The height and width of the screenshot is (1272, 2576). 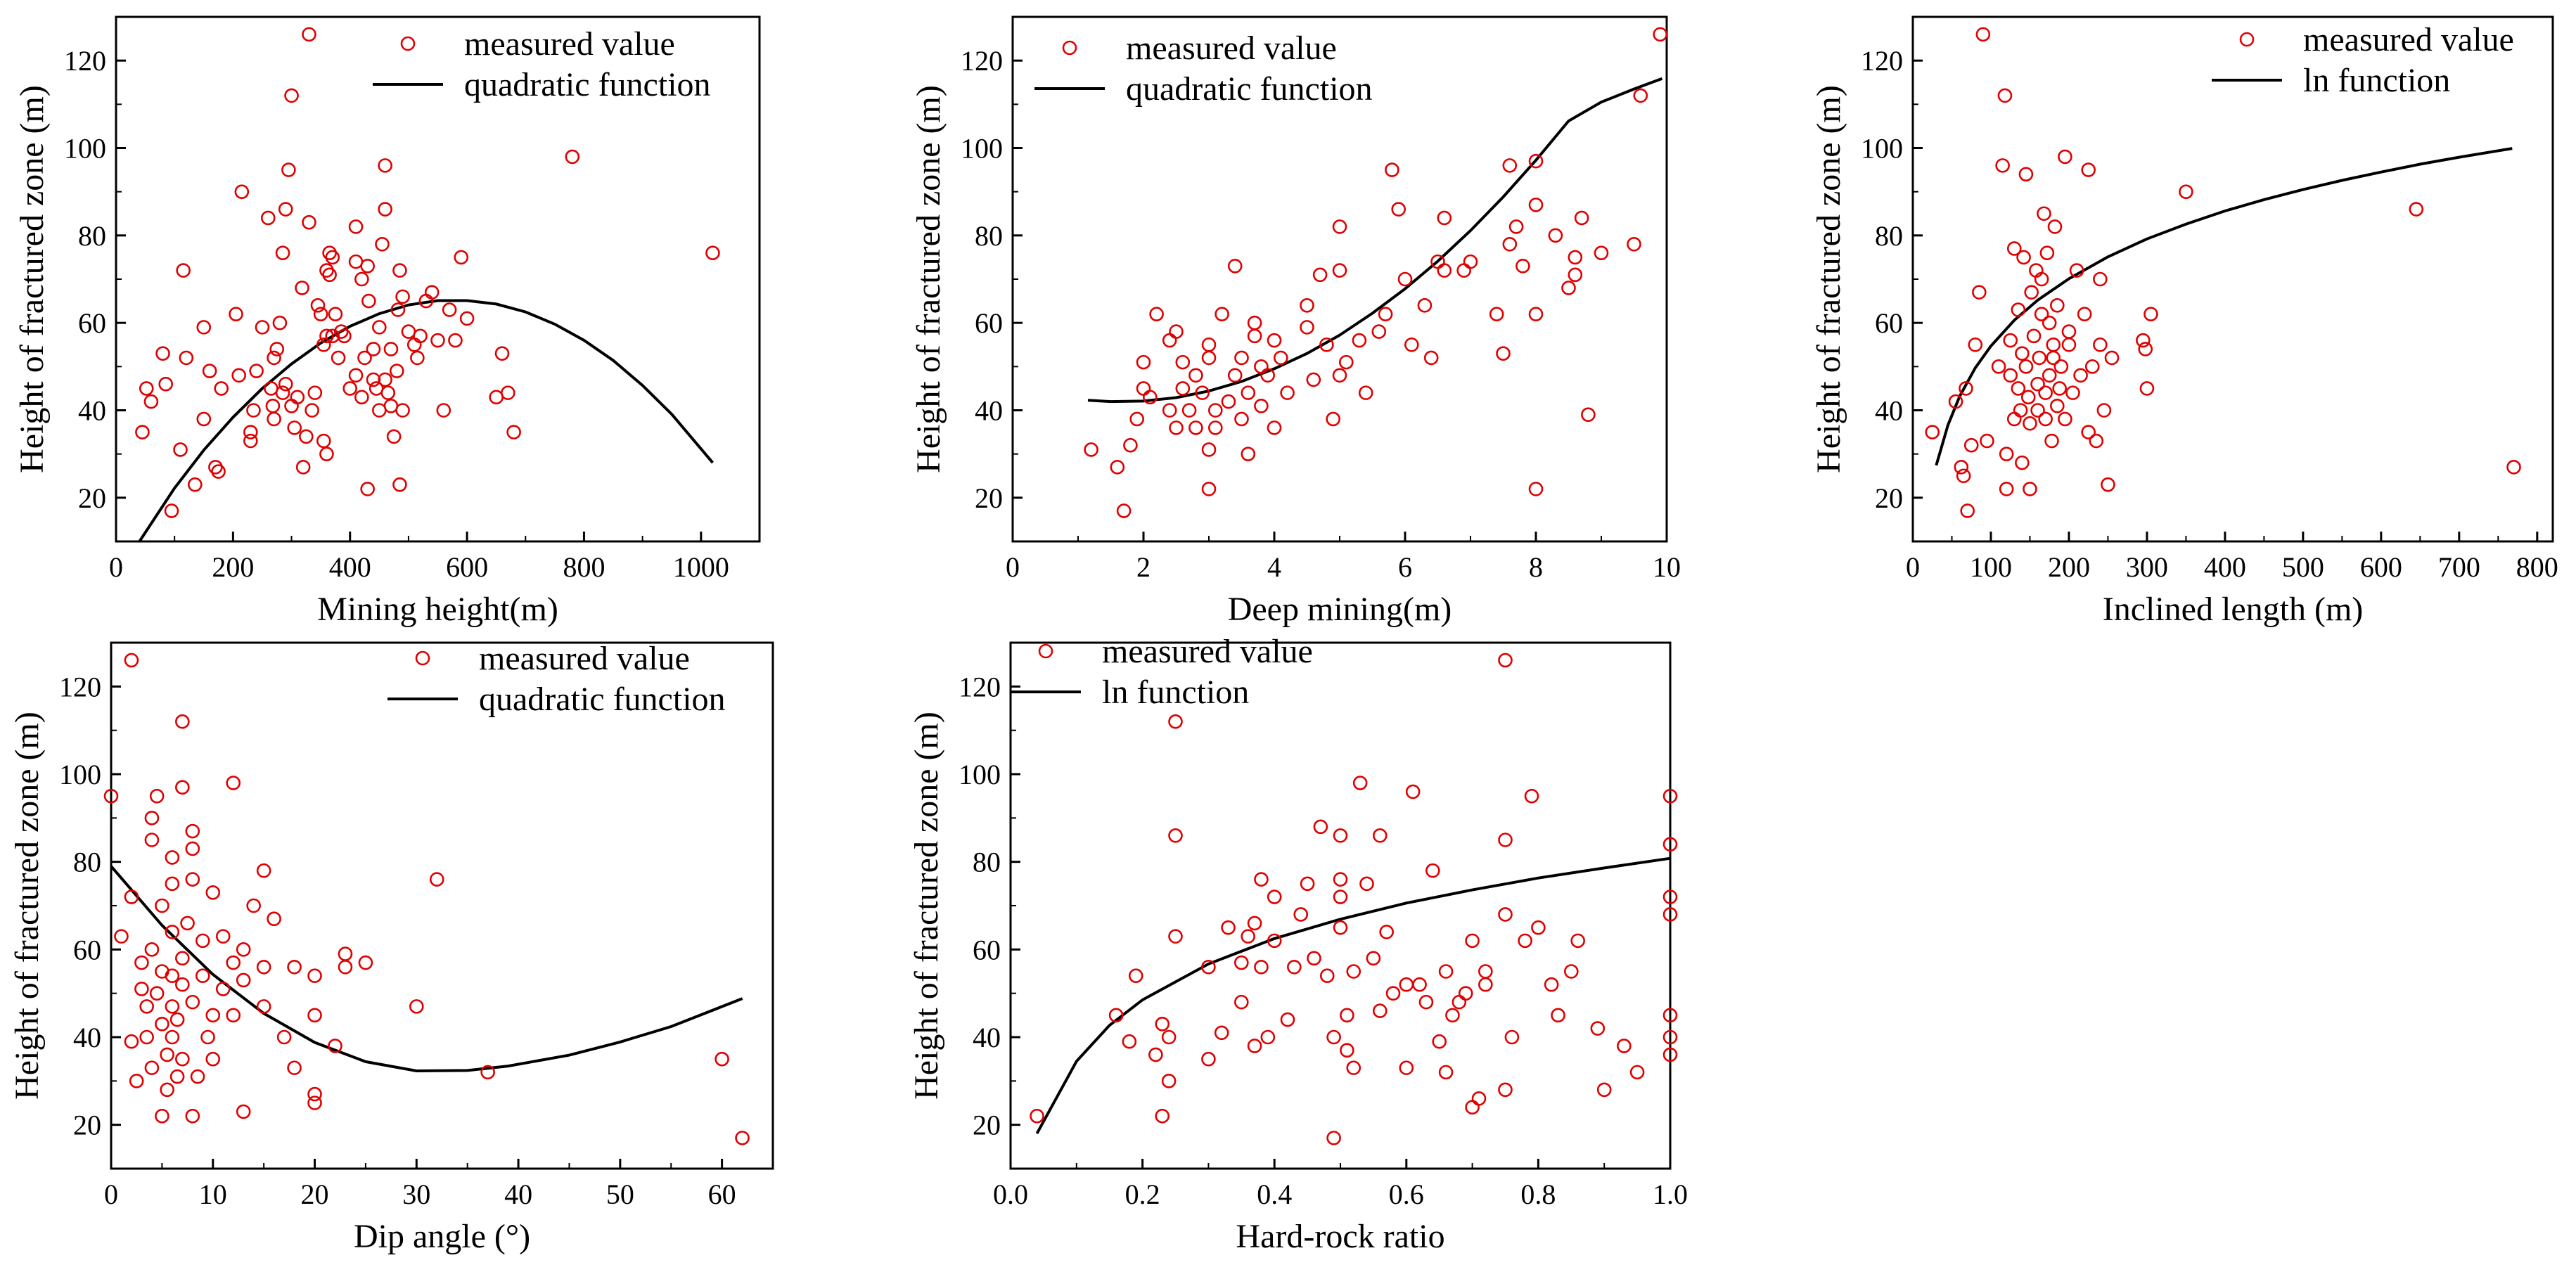 What do you see at coordinates (438, 610) in the screenshot?
I see `x-axis-title: Mining height(m)` at bounding box center [438, 610].